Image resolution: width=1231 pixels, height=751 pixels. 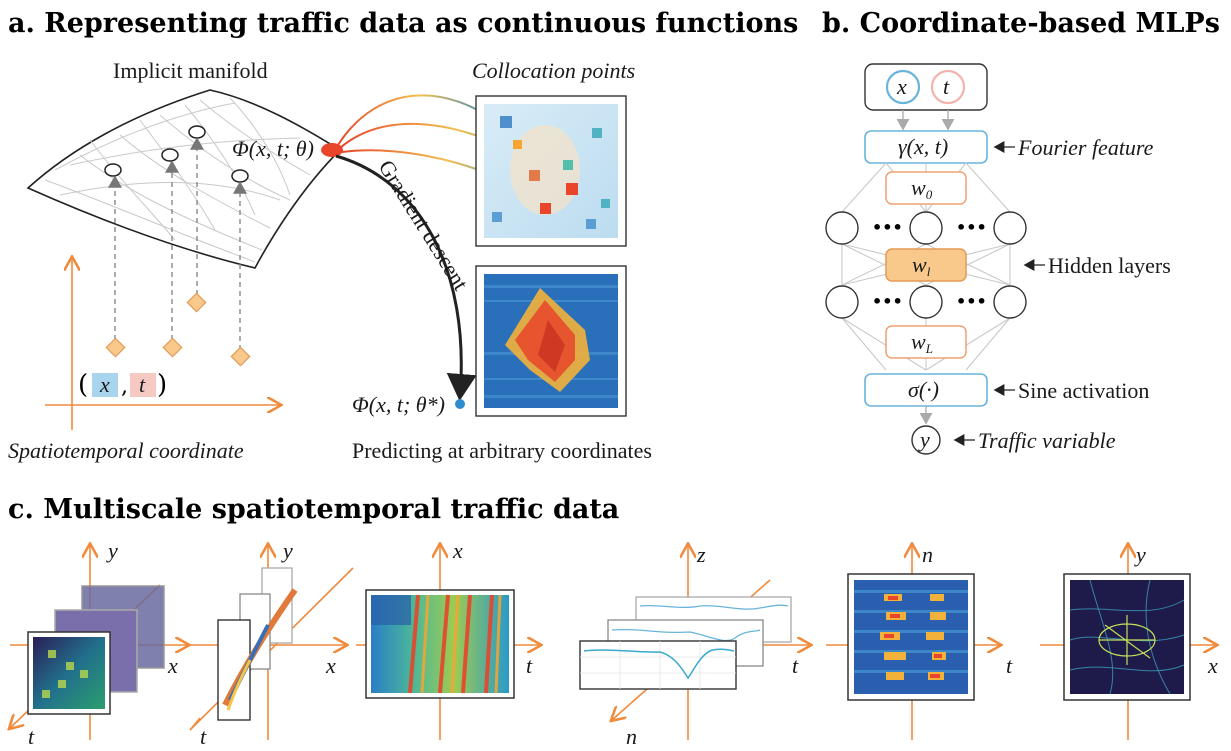 I want to click on predict-caption: Predicting at arbitrary coordinates, so click(x=502, y=450).